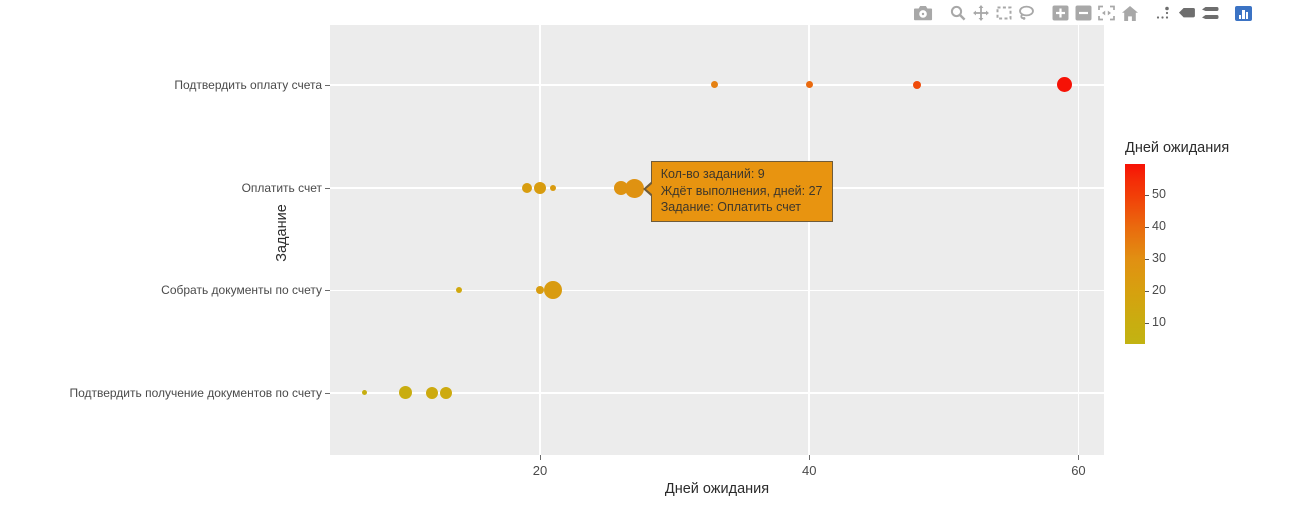 The width and height of the screenshot is (1289, 512). I want to click on tooltip-line: Кол-во заданий: 9, so click(712, 174).